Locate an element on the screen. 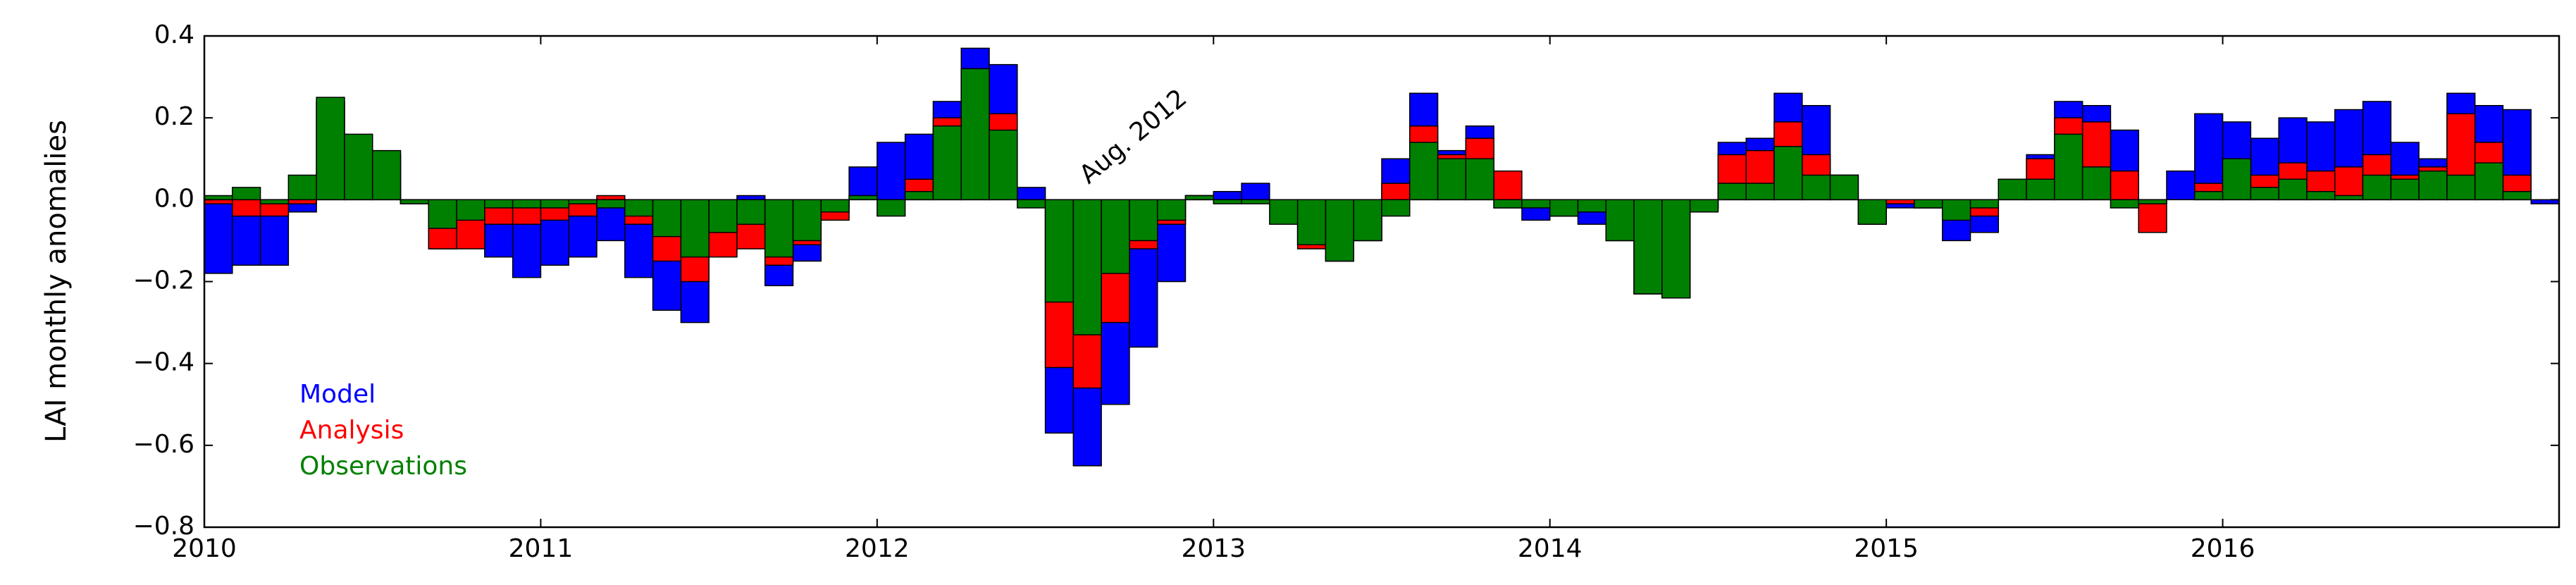 Image resolution: width=2576 pixels, height=585 pixels. legend-entry: Model is located at coordinates (337, 394).